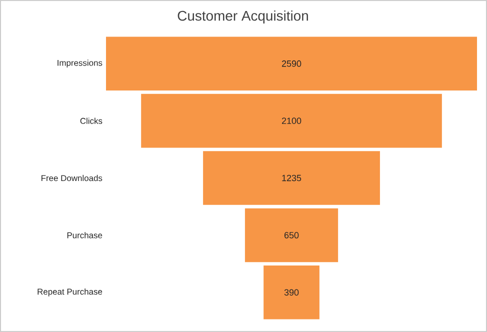 This screenshot has width=487, height=332. What do you see at coordinates (70, 292) in the screenshot?
I see `category-label: Repeat Purchase` at bounding box center [70, 292].